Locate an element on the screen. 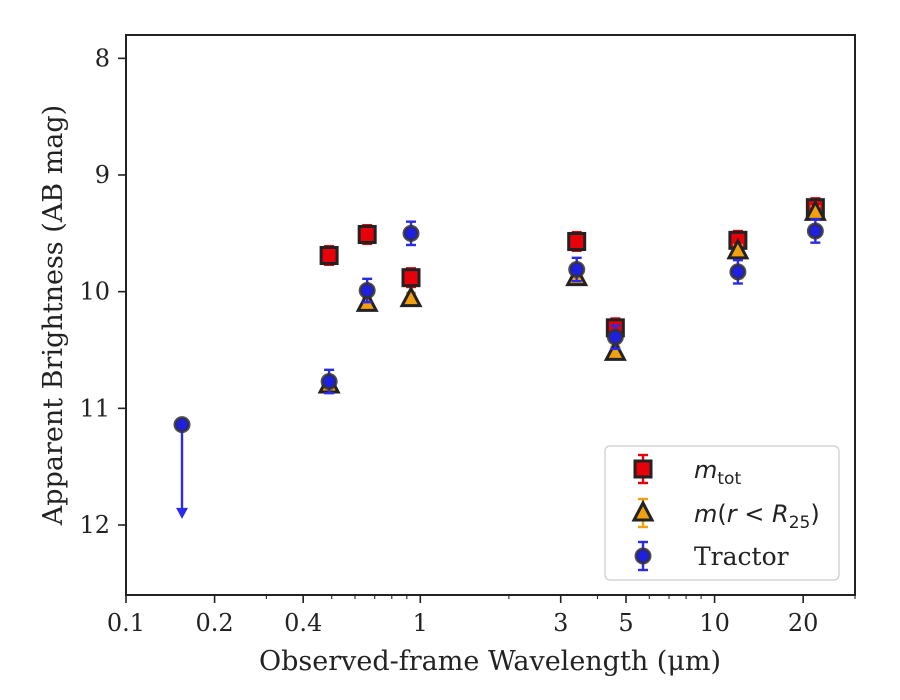 This screenshot has width=900, height=700. x-tick-label: 0.2 is located at coordinates (215, 623).